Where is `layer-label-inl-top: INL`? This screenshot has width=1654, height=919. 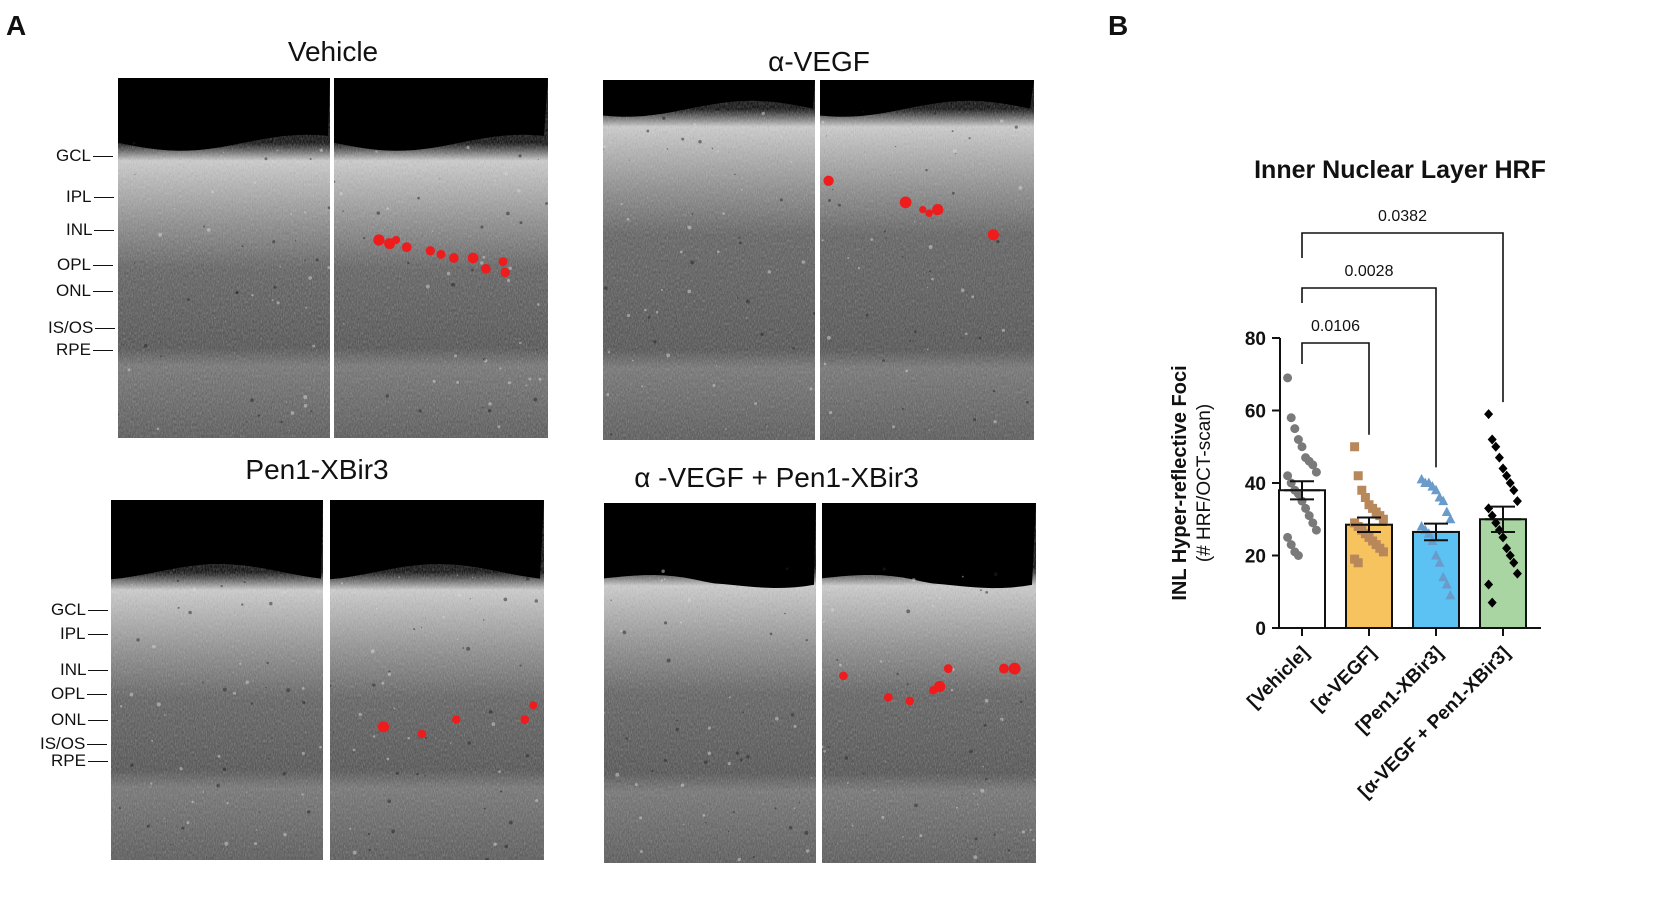 layer-label-inl-top: INL is located at coordinates (90, 230).